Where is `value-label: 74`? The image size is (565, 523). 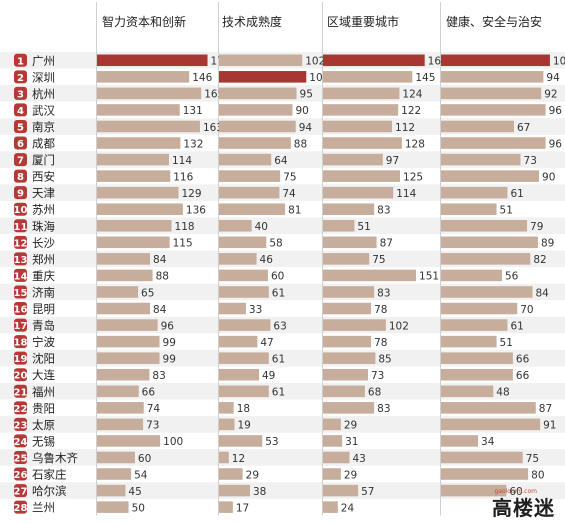
value-label: 74 is located at coordinates (289, 194).